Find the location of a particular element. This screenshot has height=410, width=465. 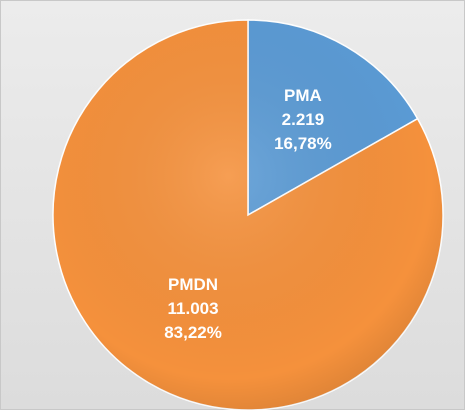

slice-label: PMA is located at coordinates (303, 95).